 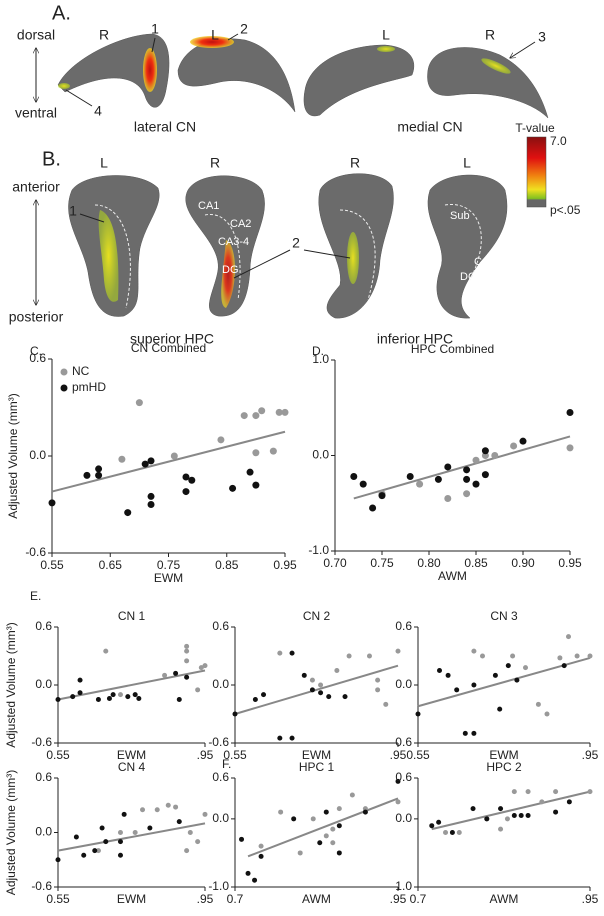 What do you see at coordinates (320, 359) in the screenshot?
I see `y-tick-label: 1.0` at bounding box center [320, 359].